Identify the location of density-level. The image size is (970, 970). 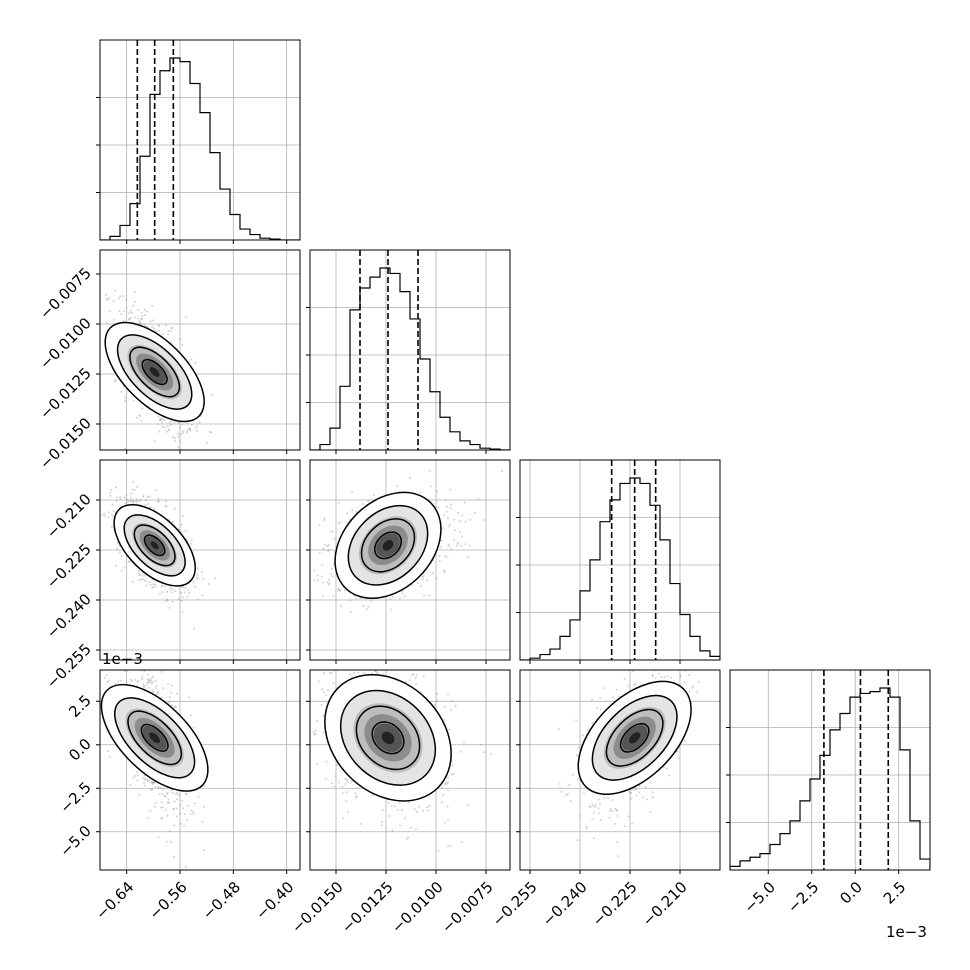
(388, 545).